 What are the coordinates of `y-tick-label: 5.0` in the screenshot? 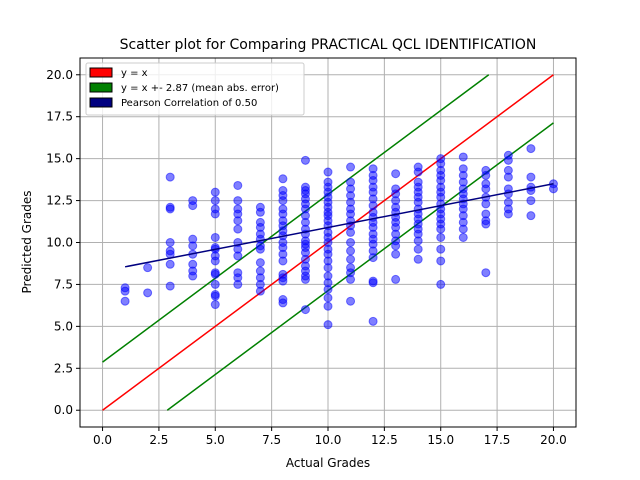 It's located at (63, 326).